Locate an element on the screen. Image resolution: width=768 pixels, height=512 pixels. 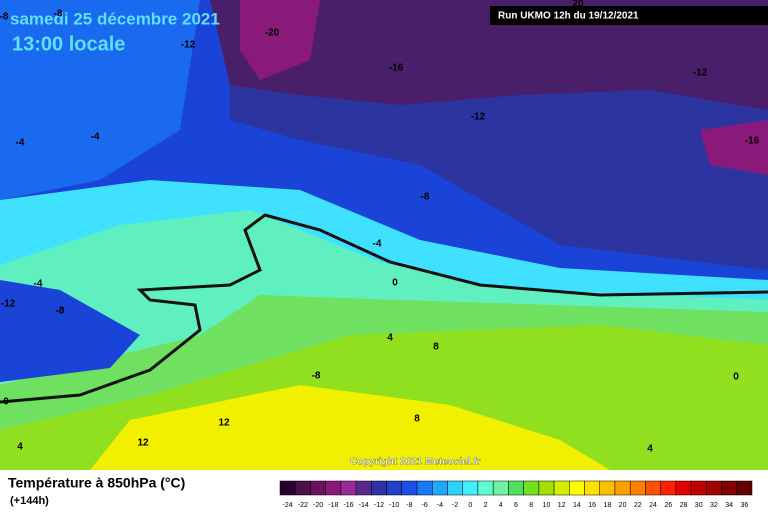
lead-time: (+144h) is located at coordinates (29, 501).